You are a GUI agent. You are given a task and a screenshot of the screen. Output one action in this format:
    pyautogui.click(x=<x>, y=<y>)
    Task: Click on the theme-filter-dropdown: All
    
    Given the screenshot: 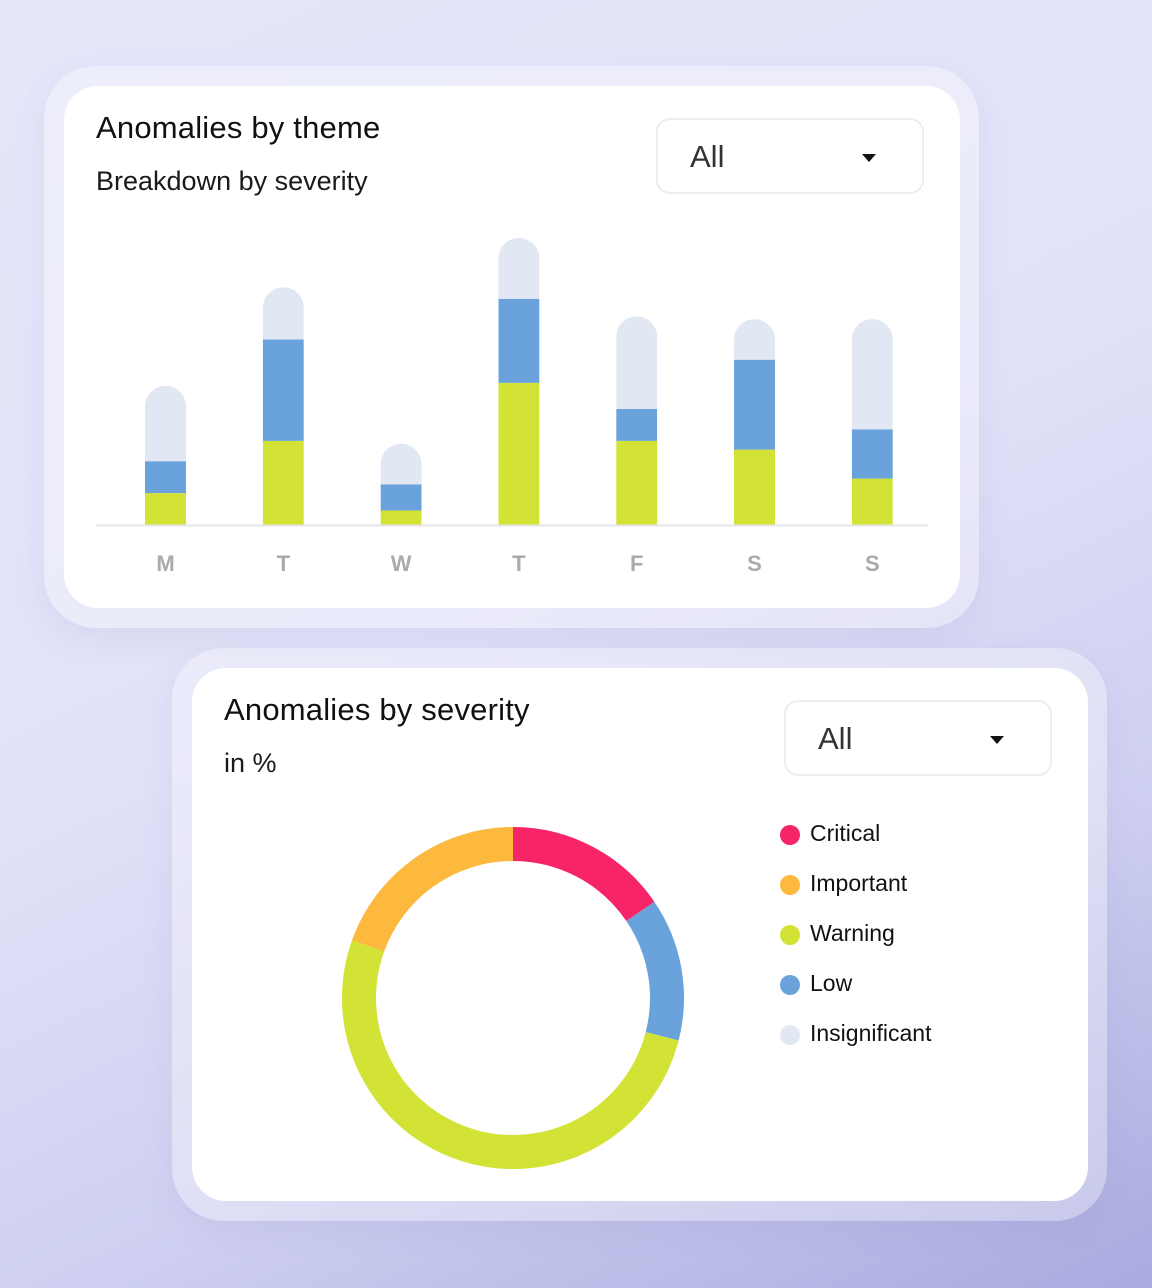 What is the action you would take?
    pyautogui.click(x=790, y=156)
    